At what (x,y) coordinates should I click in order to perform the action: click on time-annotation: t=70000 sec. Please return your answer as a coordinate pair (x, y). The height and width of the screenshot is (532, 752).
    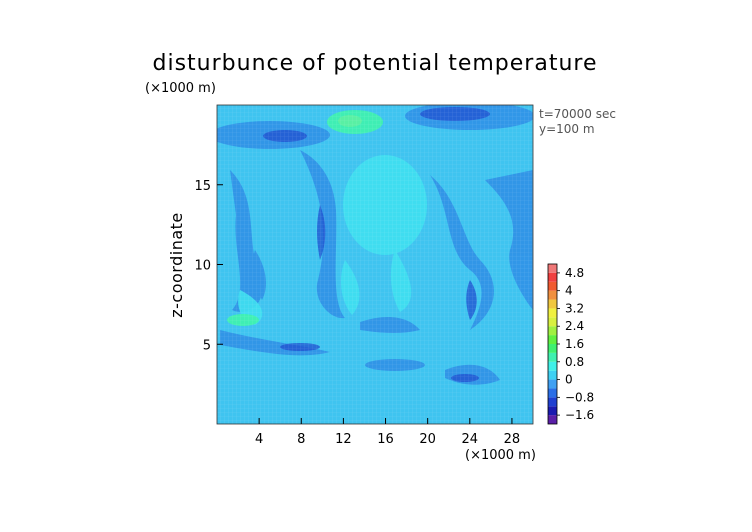
    Looking at the image, I should click on (577, 114).